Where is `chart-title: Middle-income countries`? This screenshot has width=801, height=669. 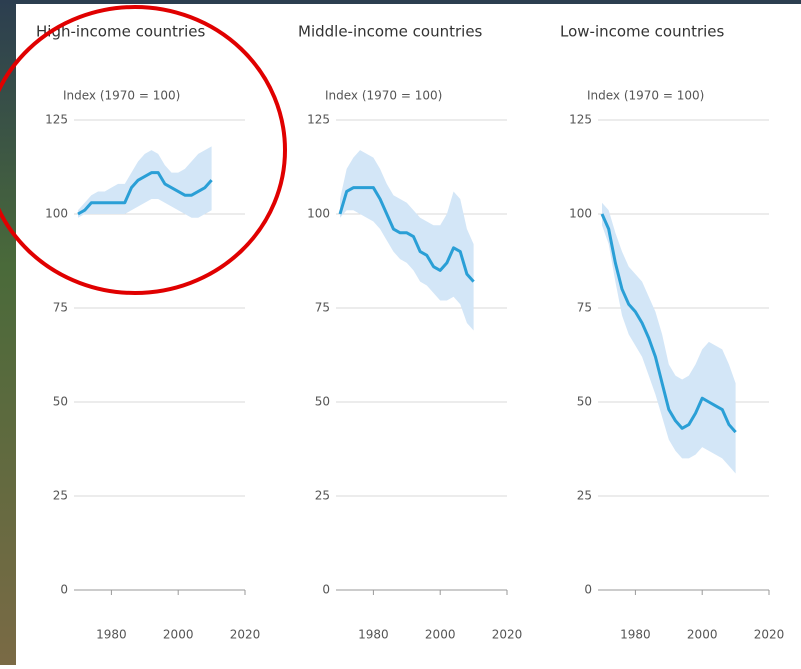 chart-title: Middle-income countries is located at coordinates (390, 32).